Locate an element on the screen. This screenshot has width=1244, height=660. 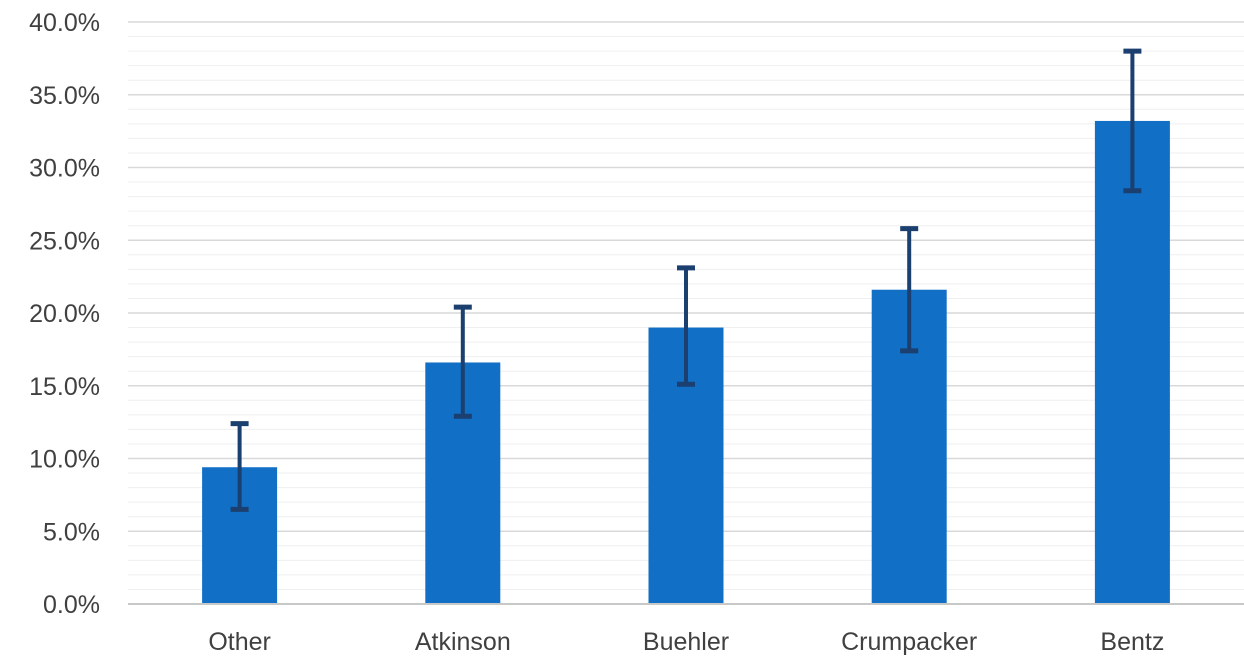
y-tick-label: 20.0% is located at coordinates (64, 314).